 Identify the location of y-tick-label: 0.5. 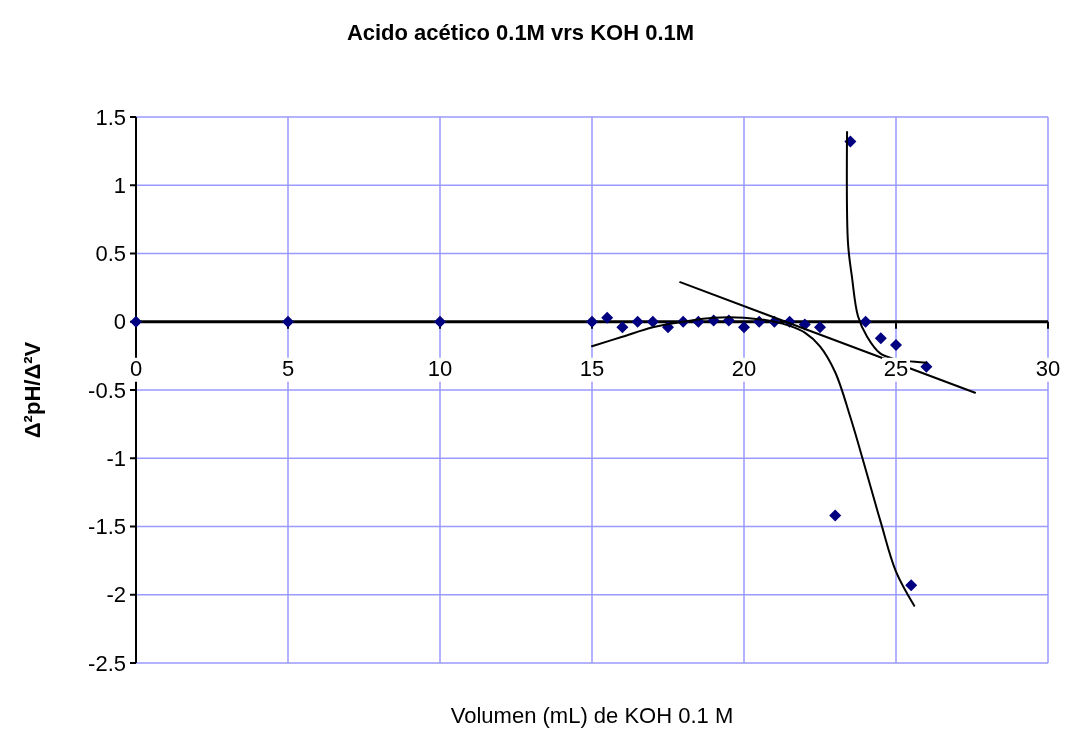
(110, 254).